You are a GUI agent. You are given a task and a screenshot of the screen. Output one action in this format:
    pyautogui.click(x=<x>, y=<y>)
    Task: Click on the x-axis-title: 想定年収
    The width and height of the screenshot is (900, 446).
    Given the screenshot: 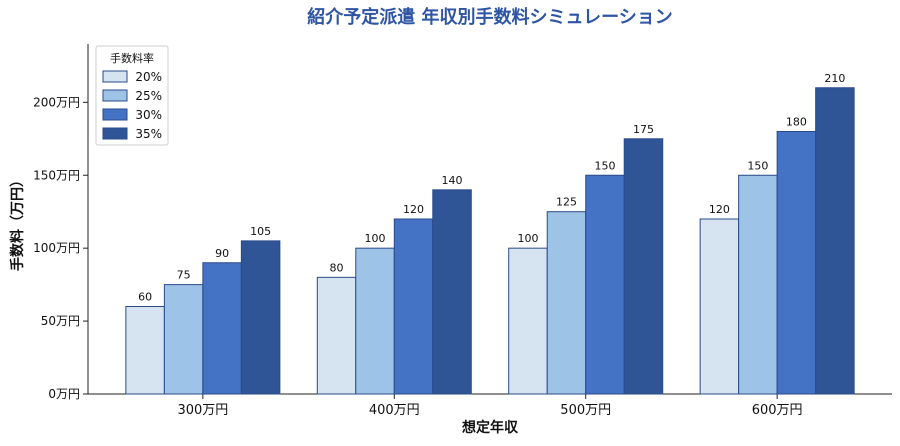 What is the action you would take?
    pyautogui.click(x=490, y=427)
    